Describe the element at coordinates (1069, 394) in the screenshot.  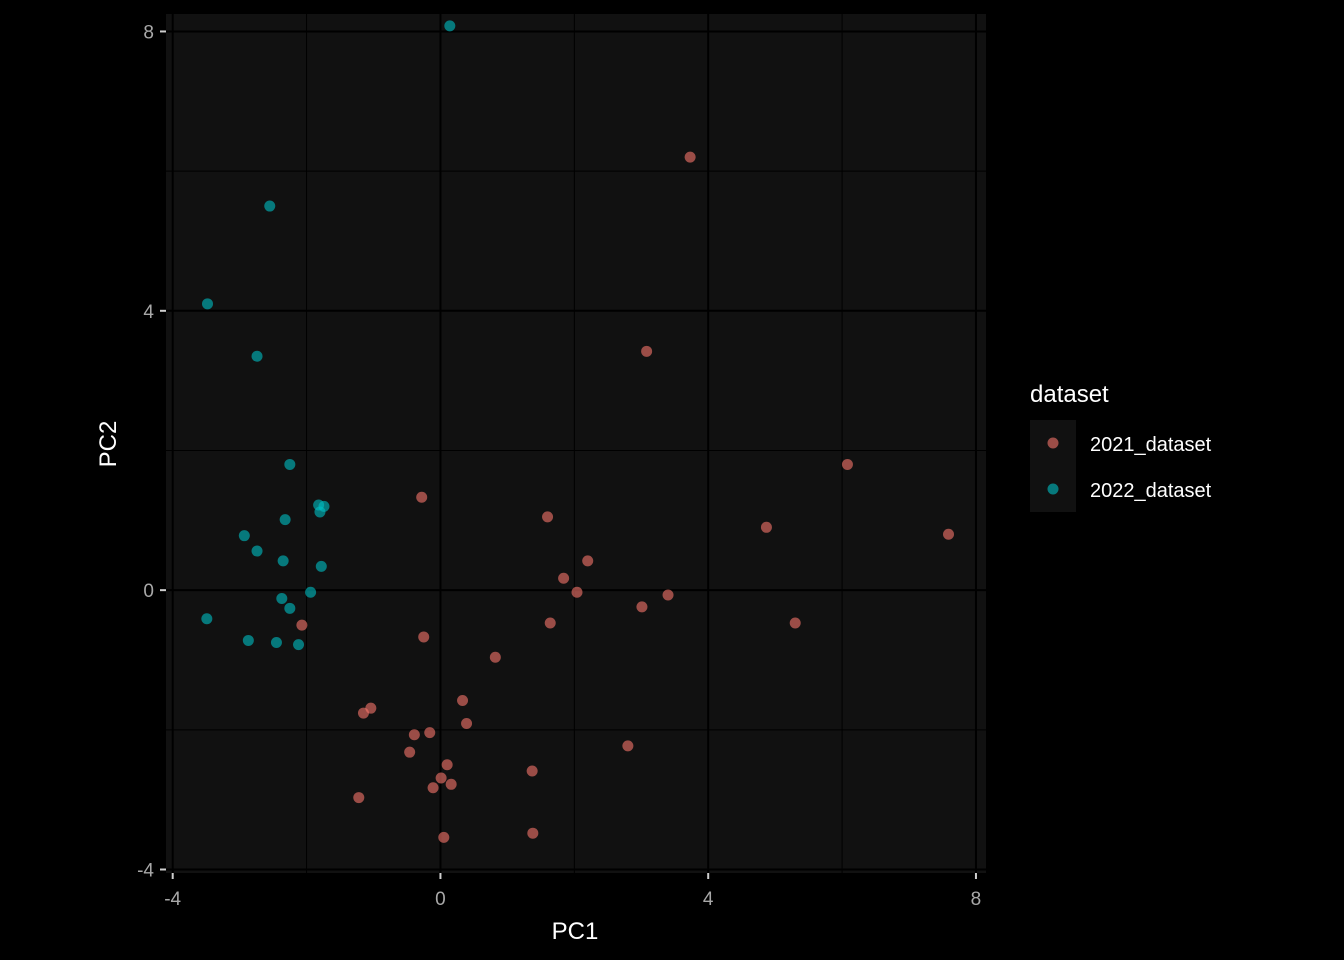
I see `legend-title: dataset` at that location.